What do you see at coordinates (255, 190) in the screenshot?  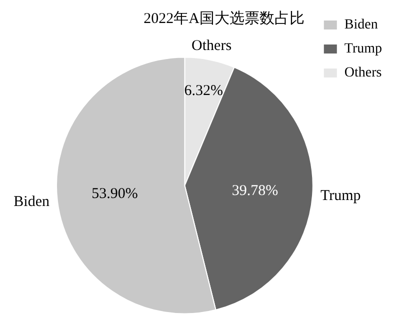 I see `data-label: 39.78%` at bounding box center [255, 190].